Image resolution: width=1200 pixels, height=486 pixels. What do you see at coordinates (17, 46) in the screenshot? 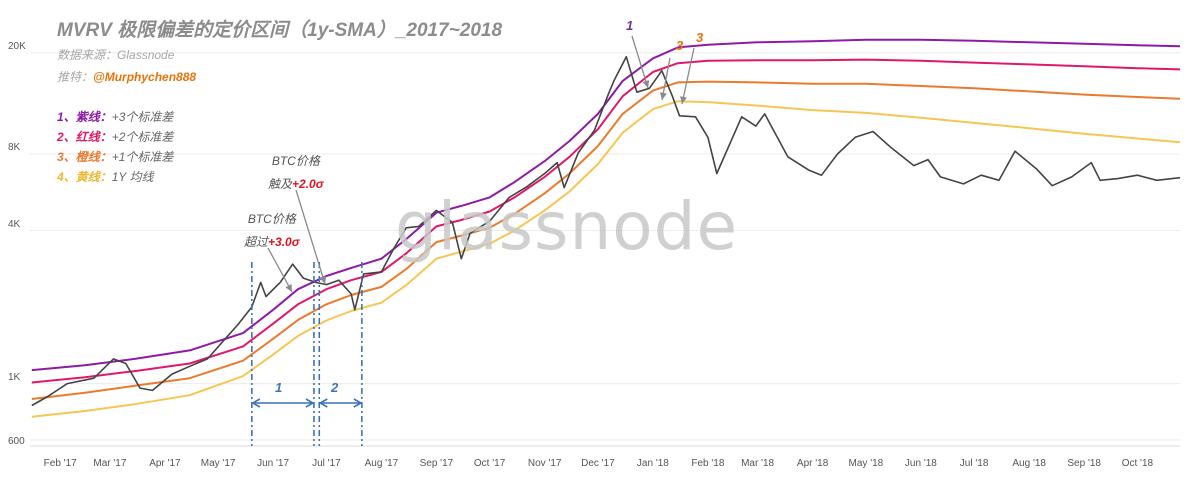
I see `y-tick-label: 20K` at bounding box center [17, 46].